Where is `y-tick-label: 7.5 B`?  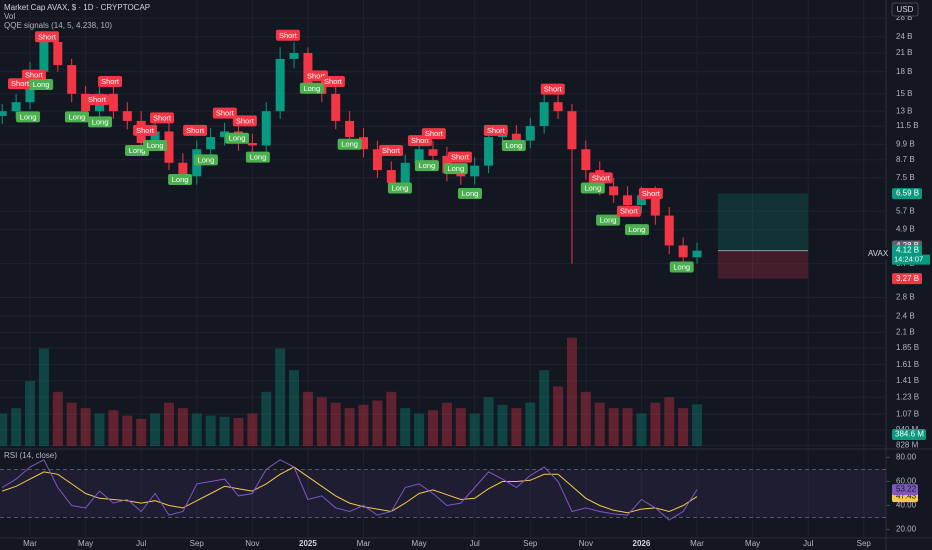 y-tick-label: 7.5 B is located at coordinates (905, 177).